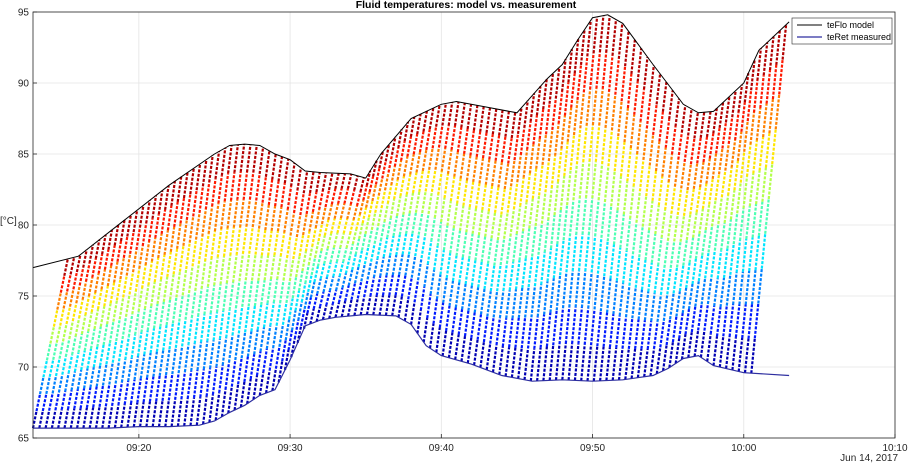 This screenshot has height=463, width=908. I want to click on y-axis-ticks: 65 70 75 80 85 90 95, so click(27, 226).